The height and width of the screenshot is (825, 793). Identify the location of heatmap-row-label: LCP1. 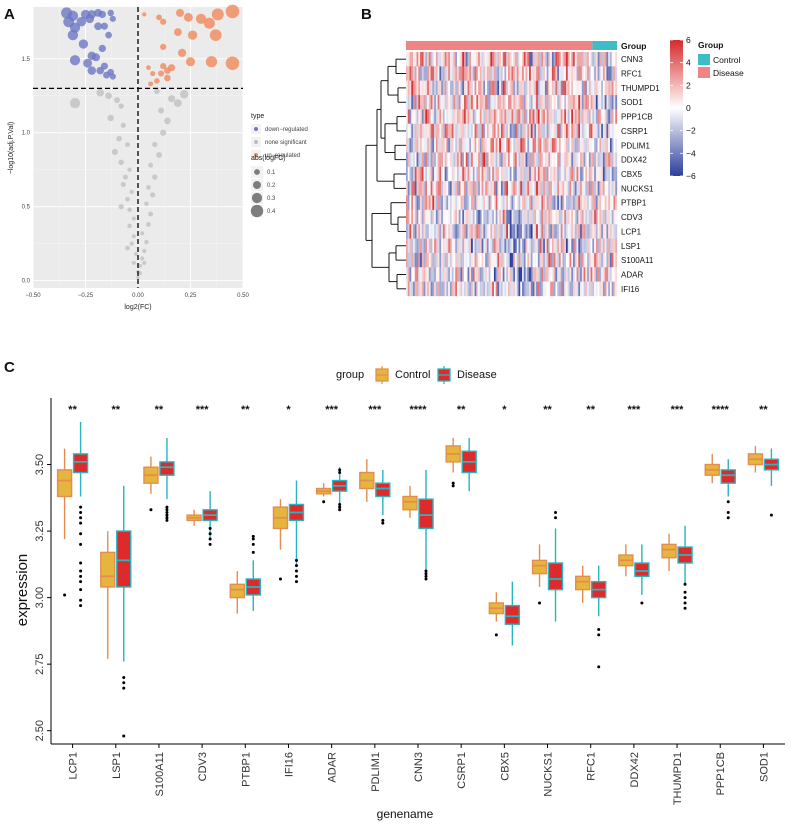
(631, 231).